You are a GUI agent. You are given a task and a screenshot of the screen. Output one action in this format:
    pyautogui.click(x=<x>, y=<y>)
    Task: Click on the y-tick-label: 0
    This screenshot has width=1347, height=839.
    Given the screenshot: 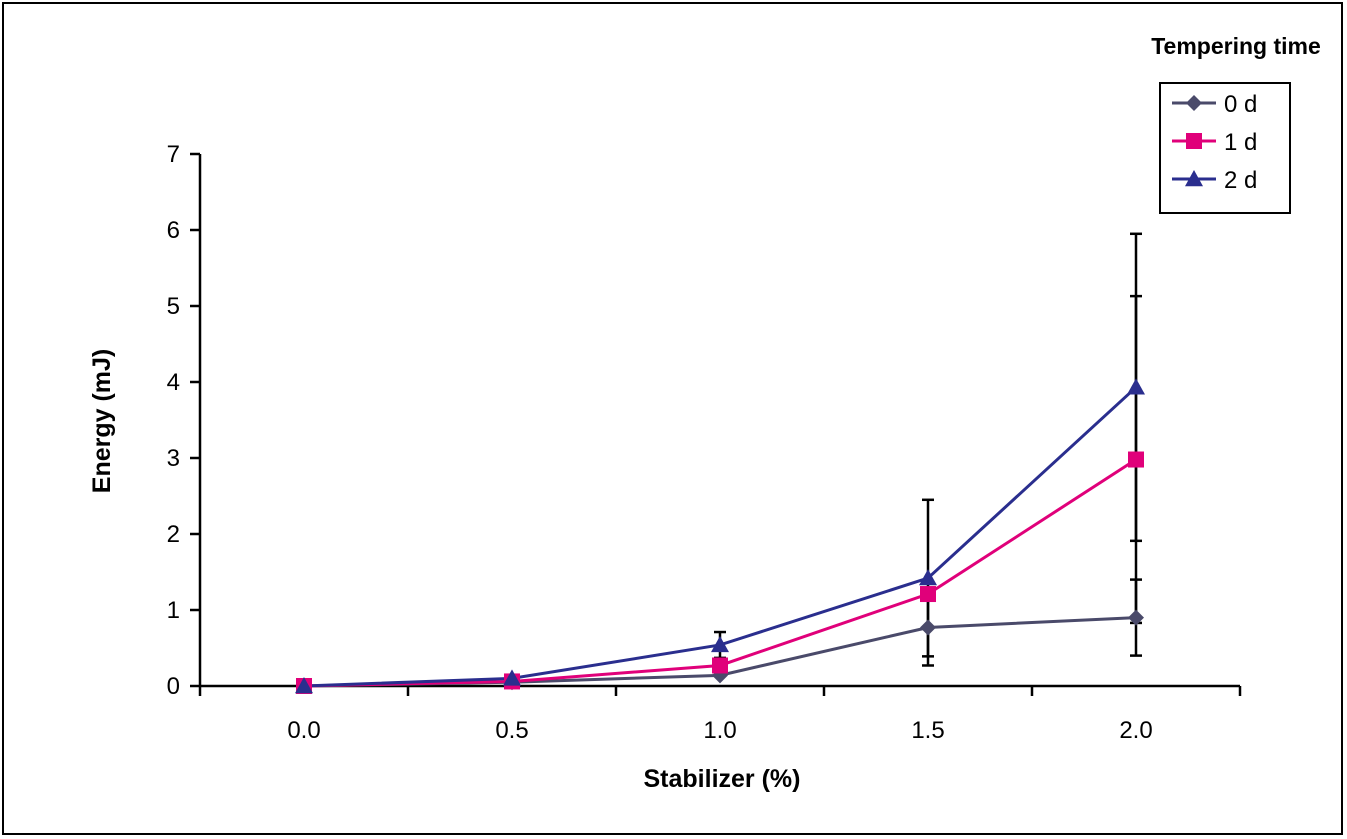 What is the action you would take?
    pyautogui.click(x=173, y=686)
    